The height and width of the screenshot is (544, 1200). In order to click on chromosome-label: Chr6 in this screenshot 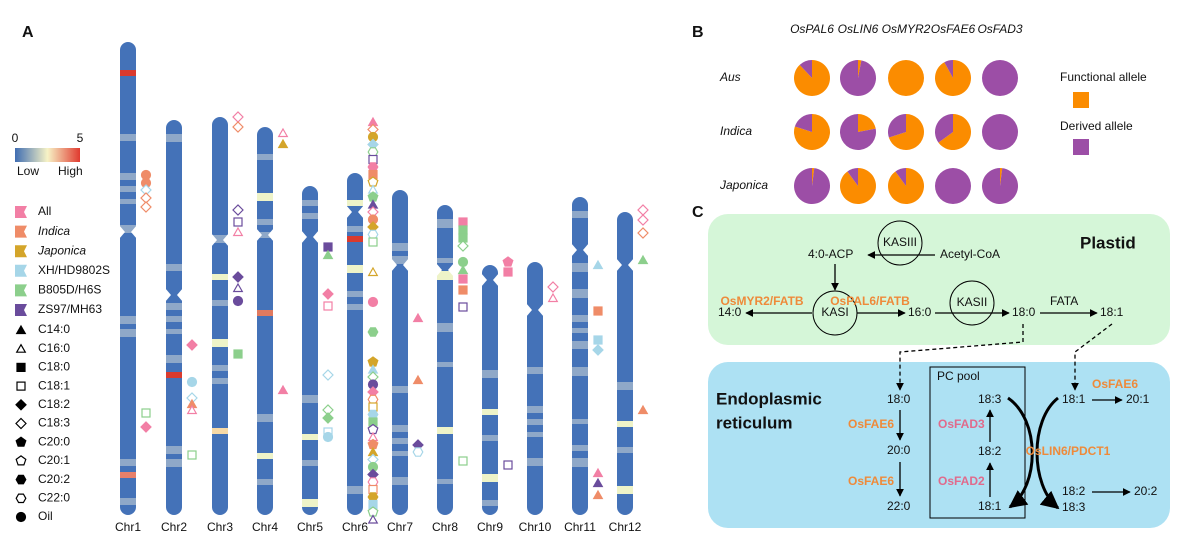, I will do `click(355, 527)`.